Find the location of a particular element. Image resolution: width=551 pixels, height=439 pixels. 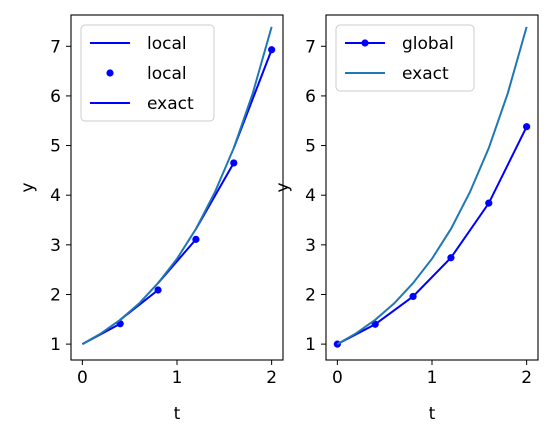

legend-label: global is located at coordinates (428, 44).